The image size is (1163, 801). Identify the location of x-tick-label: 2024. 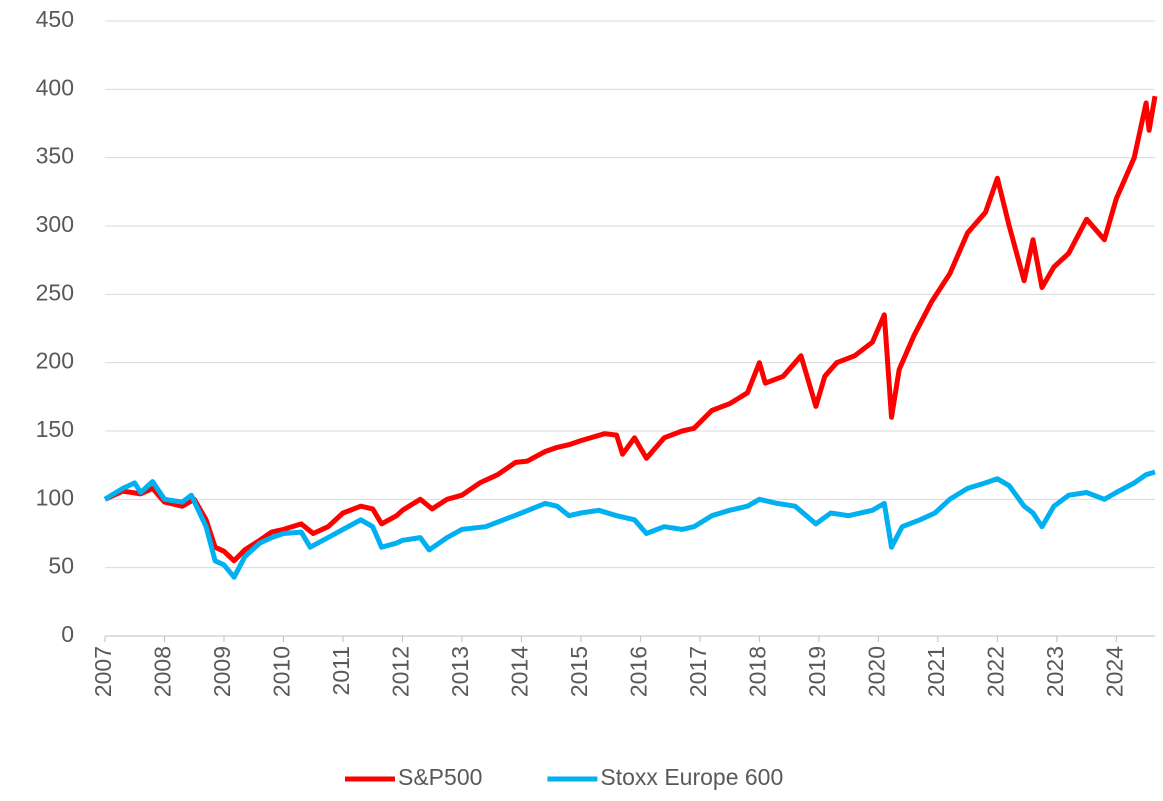
(1114, 671).